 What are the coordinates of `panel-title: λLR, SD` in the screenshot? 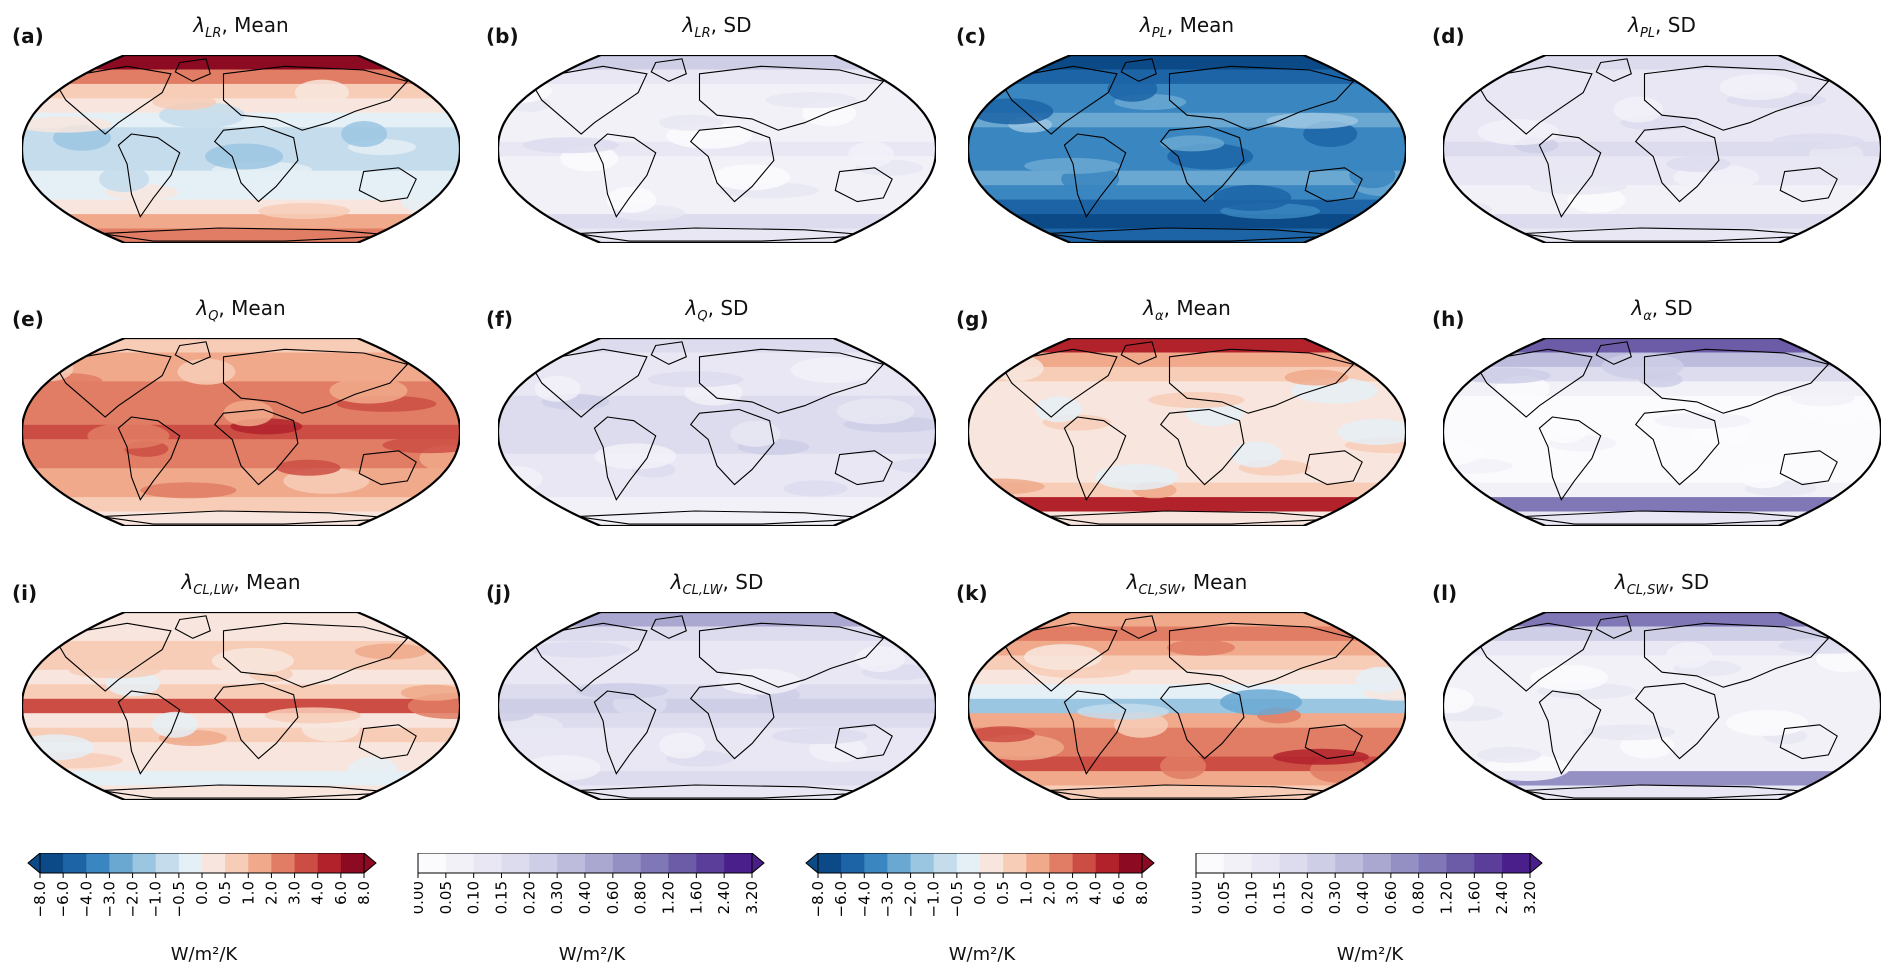 It's located at (717, 27).